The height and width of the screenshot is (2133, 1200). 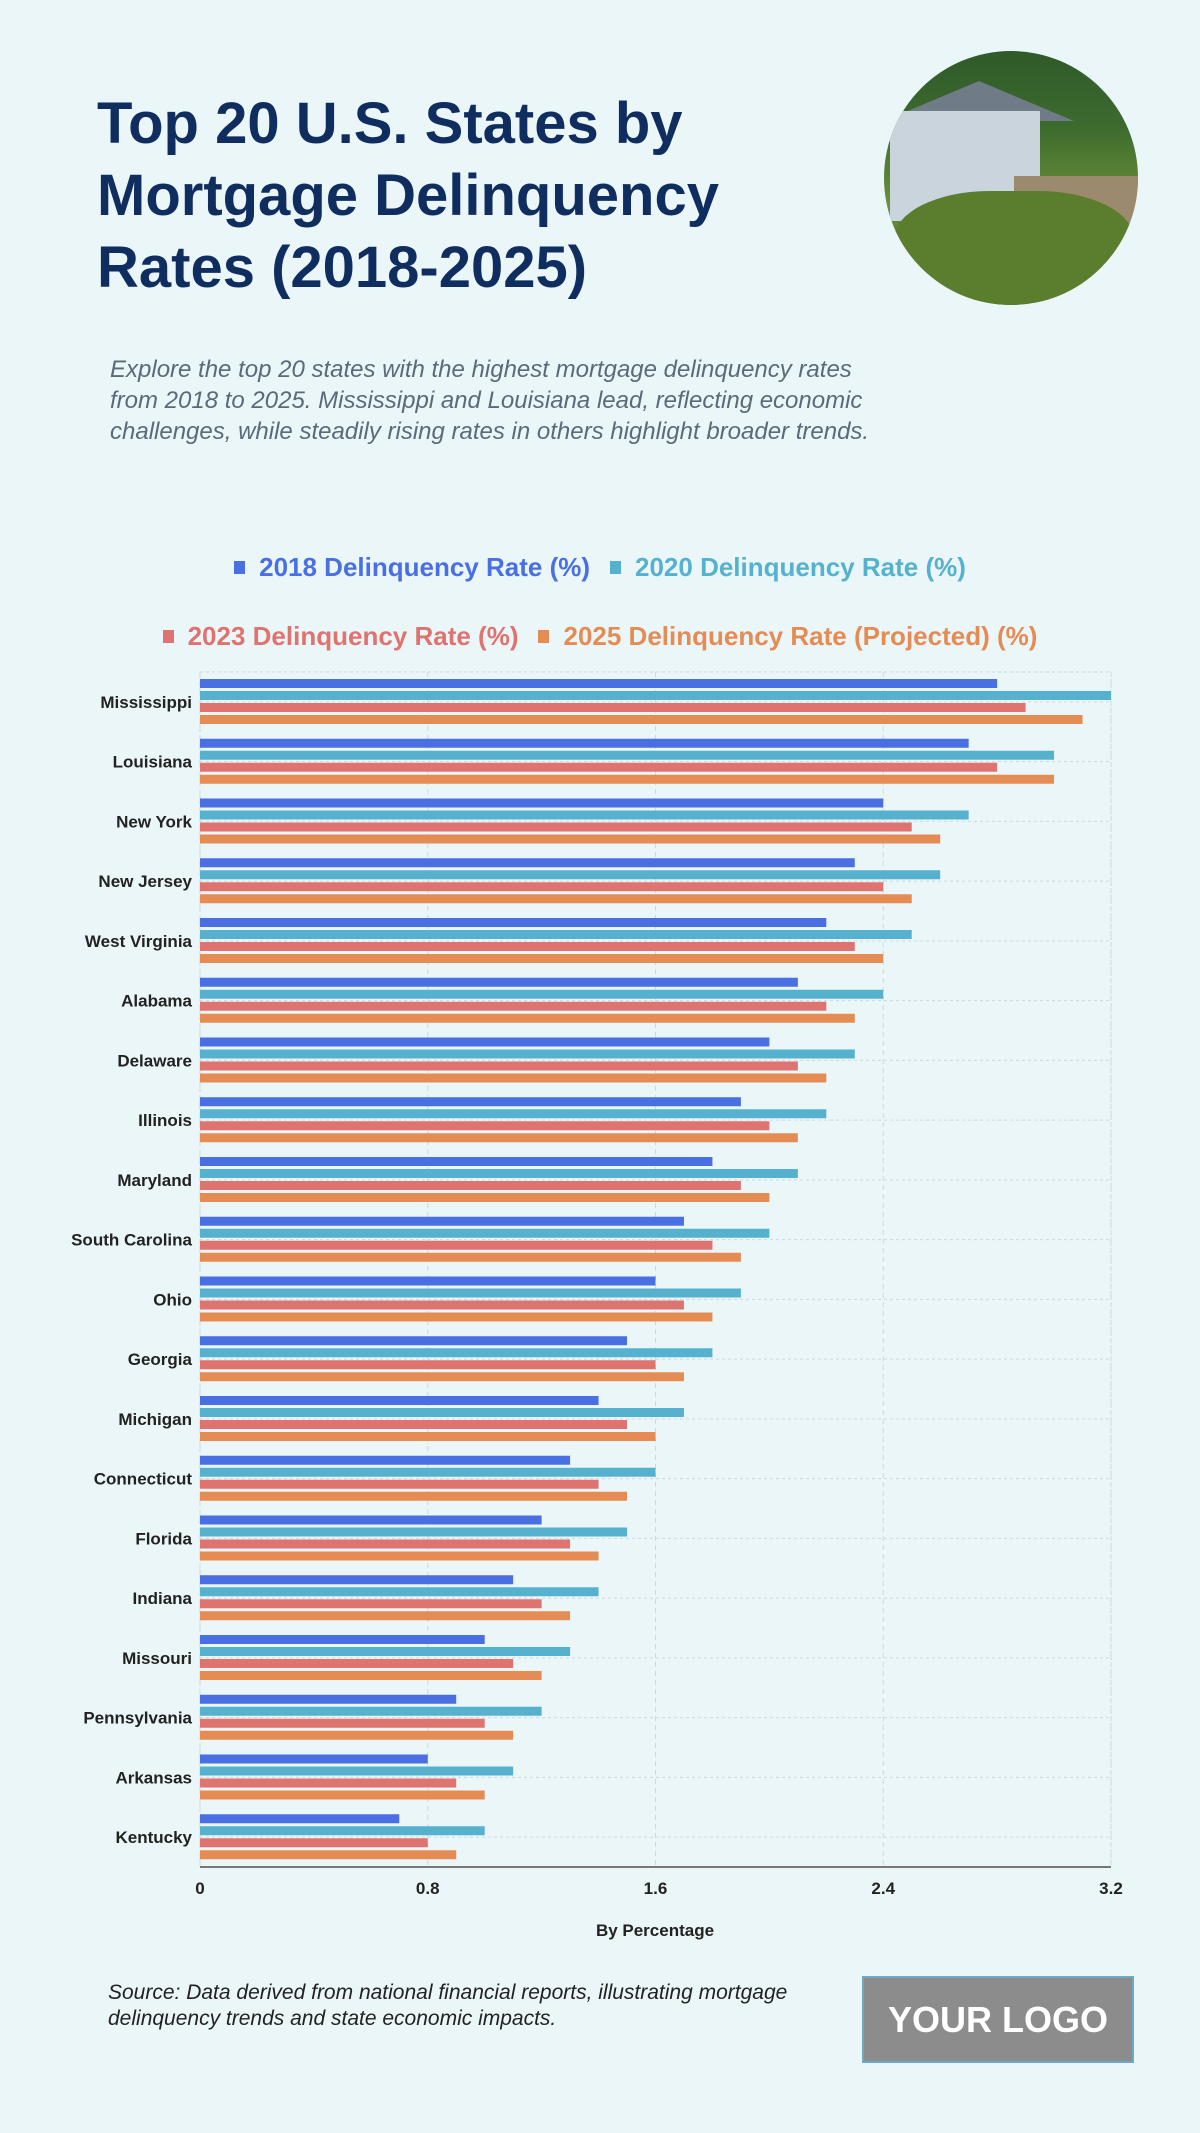 What do you see at coordinates (998, 2019) in the screenshot?
I see `logo-placeholder: YOUR LOGO` at bounding box center [998, 2019].